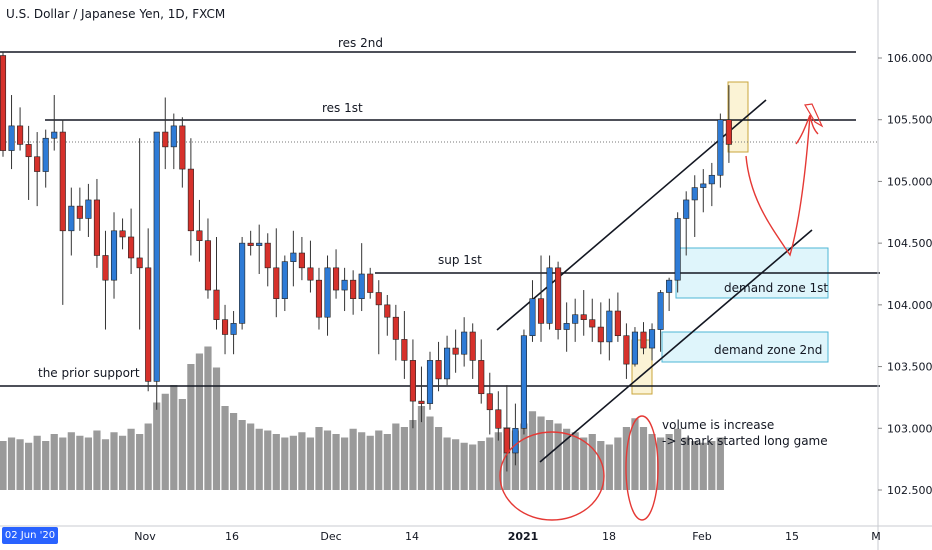  I want to click on y-tick-label: 103.000, so click(909, 428).